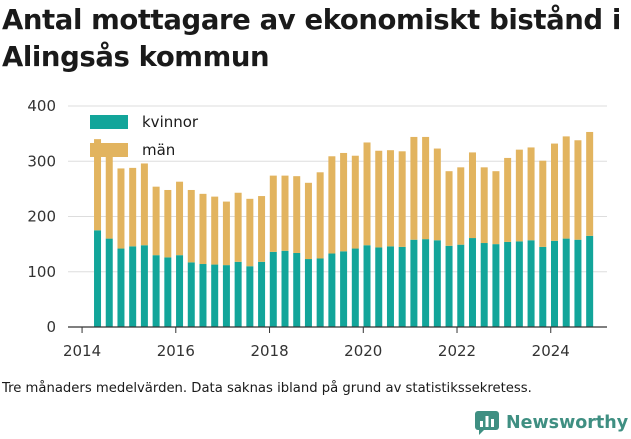  What do you see at coordinates (82, 351) in the screenshot?
I see `x-tick-label: 2014` at bounding box center [82, 351].